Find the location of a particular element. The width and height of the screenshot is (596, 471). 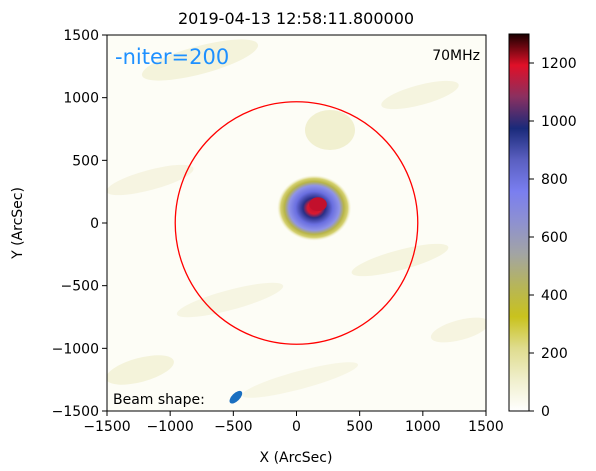

colorbar-ticks: 0 200 400 600 800 1000 1200 is located at coordinates (553, 238).